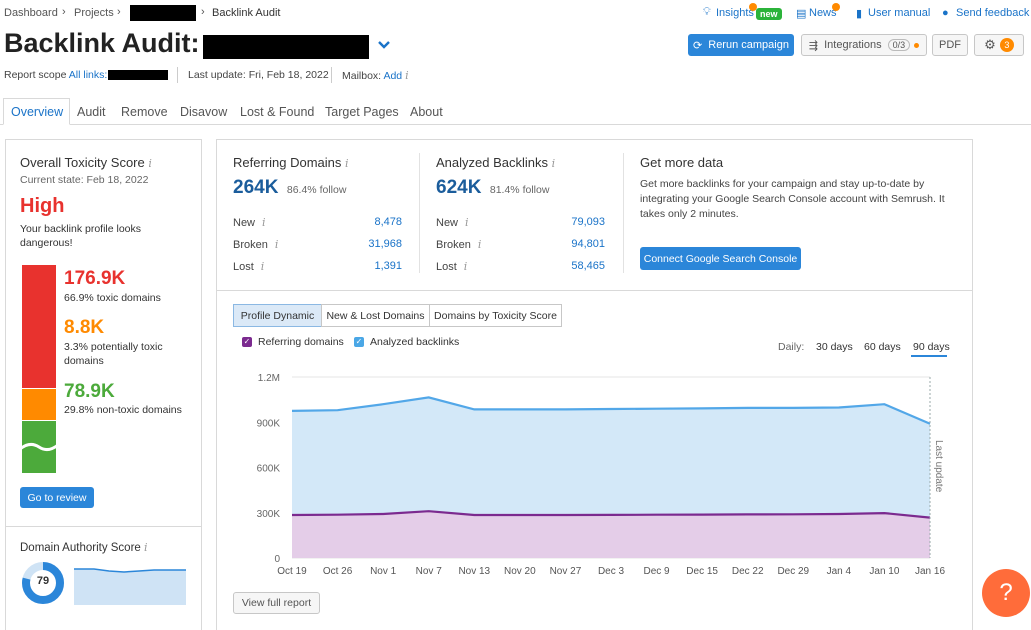  I want to click on y-tick-label: 1.2M, so click(269, 378).